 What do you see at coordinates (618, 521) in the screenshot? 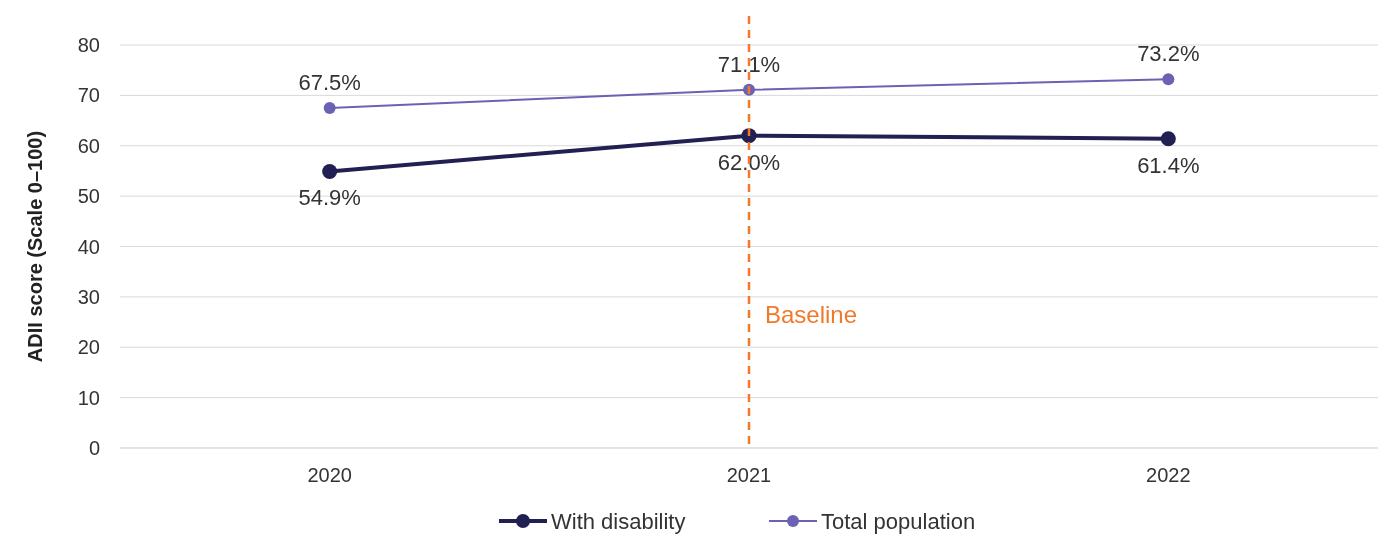
I see `legend-label: With disability` at bounding box center [618, 521].